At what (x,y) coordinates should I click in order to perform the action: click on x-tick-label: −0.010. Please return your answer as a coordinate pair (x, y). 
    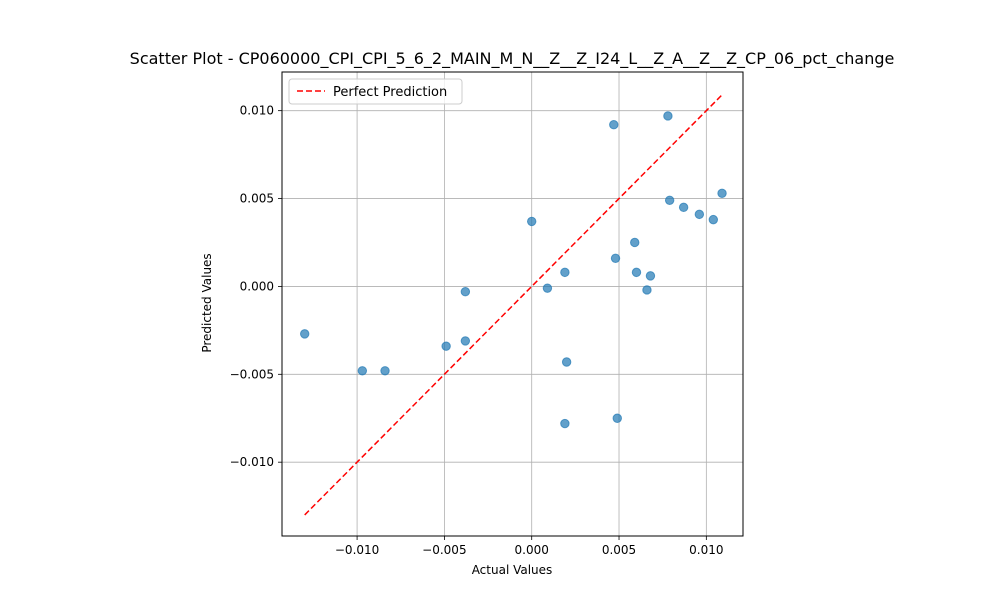
    Looking at the image, I should click on (357, 550).